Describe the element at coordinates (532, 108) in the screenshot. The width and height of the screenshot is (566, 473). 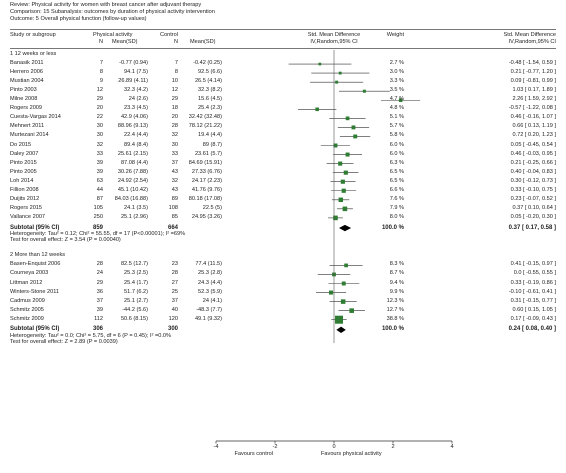
I see `study-ci: -0.57 [ -1.22, 0.08 ]` at that location.